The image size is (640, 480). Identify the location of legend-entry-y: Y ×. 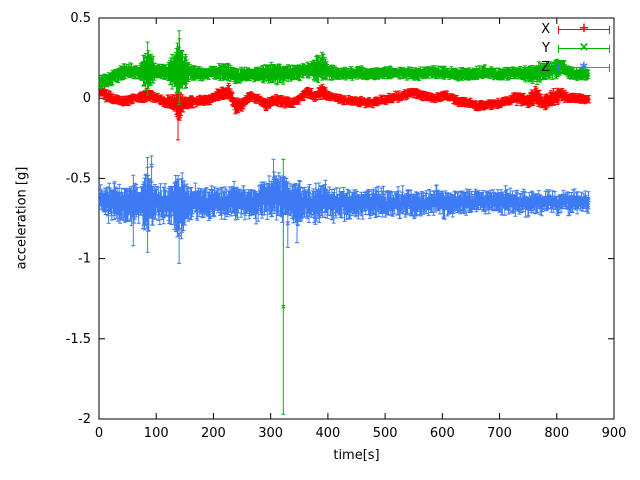
(571, 48).